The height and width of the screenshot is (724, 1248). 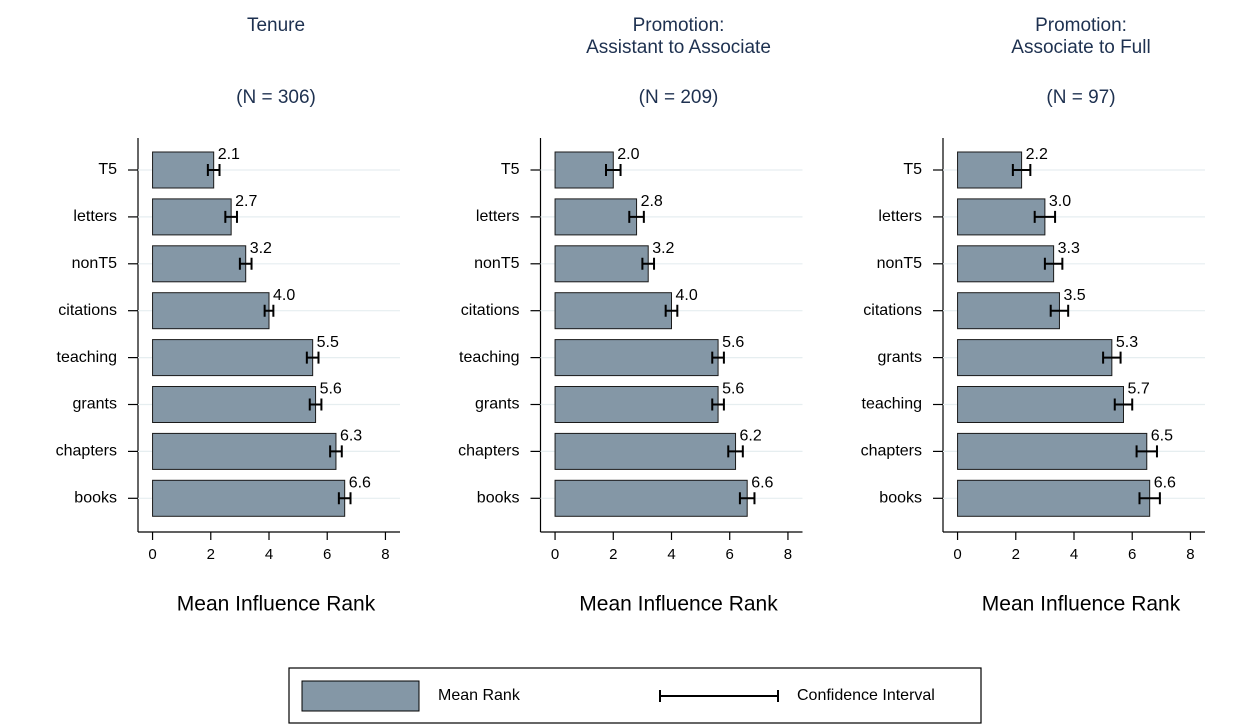 I want to click on value-label: 6.2, so click(x=751, y=436).